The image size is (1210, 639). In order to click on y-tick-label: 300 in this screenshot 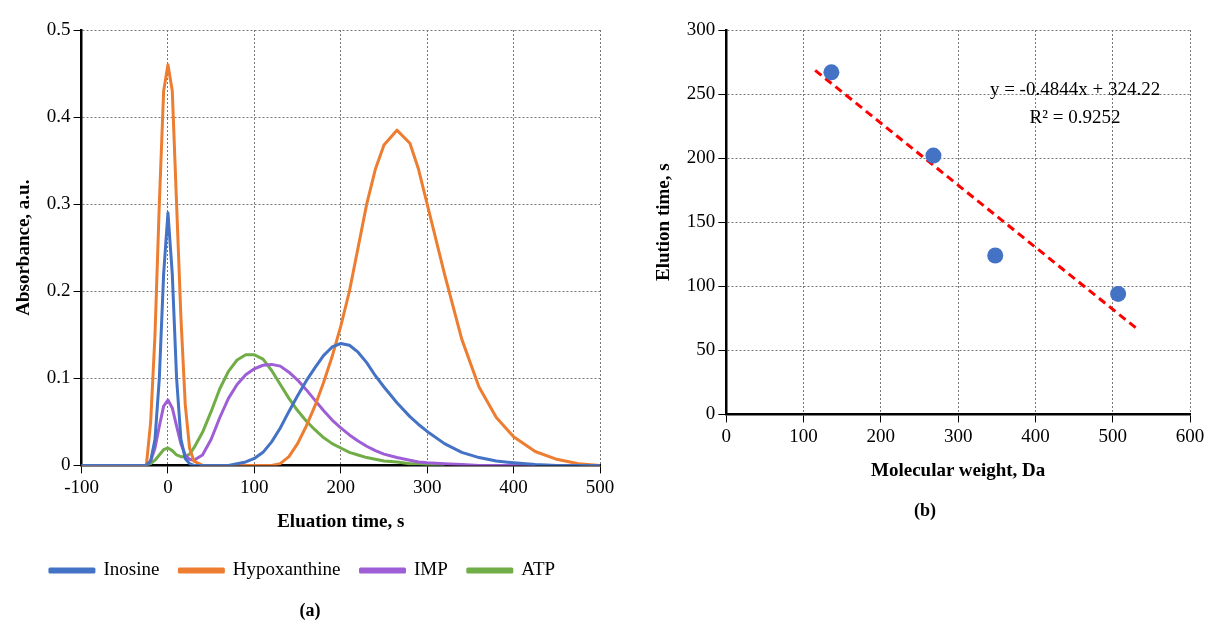, I will do `click(701, 28)`.